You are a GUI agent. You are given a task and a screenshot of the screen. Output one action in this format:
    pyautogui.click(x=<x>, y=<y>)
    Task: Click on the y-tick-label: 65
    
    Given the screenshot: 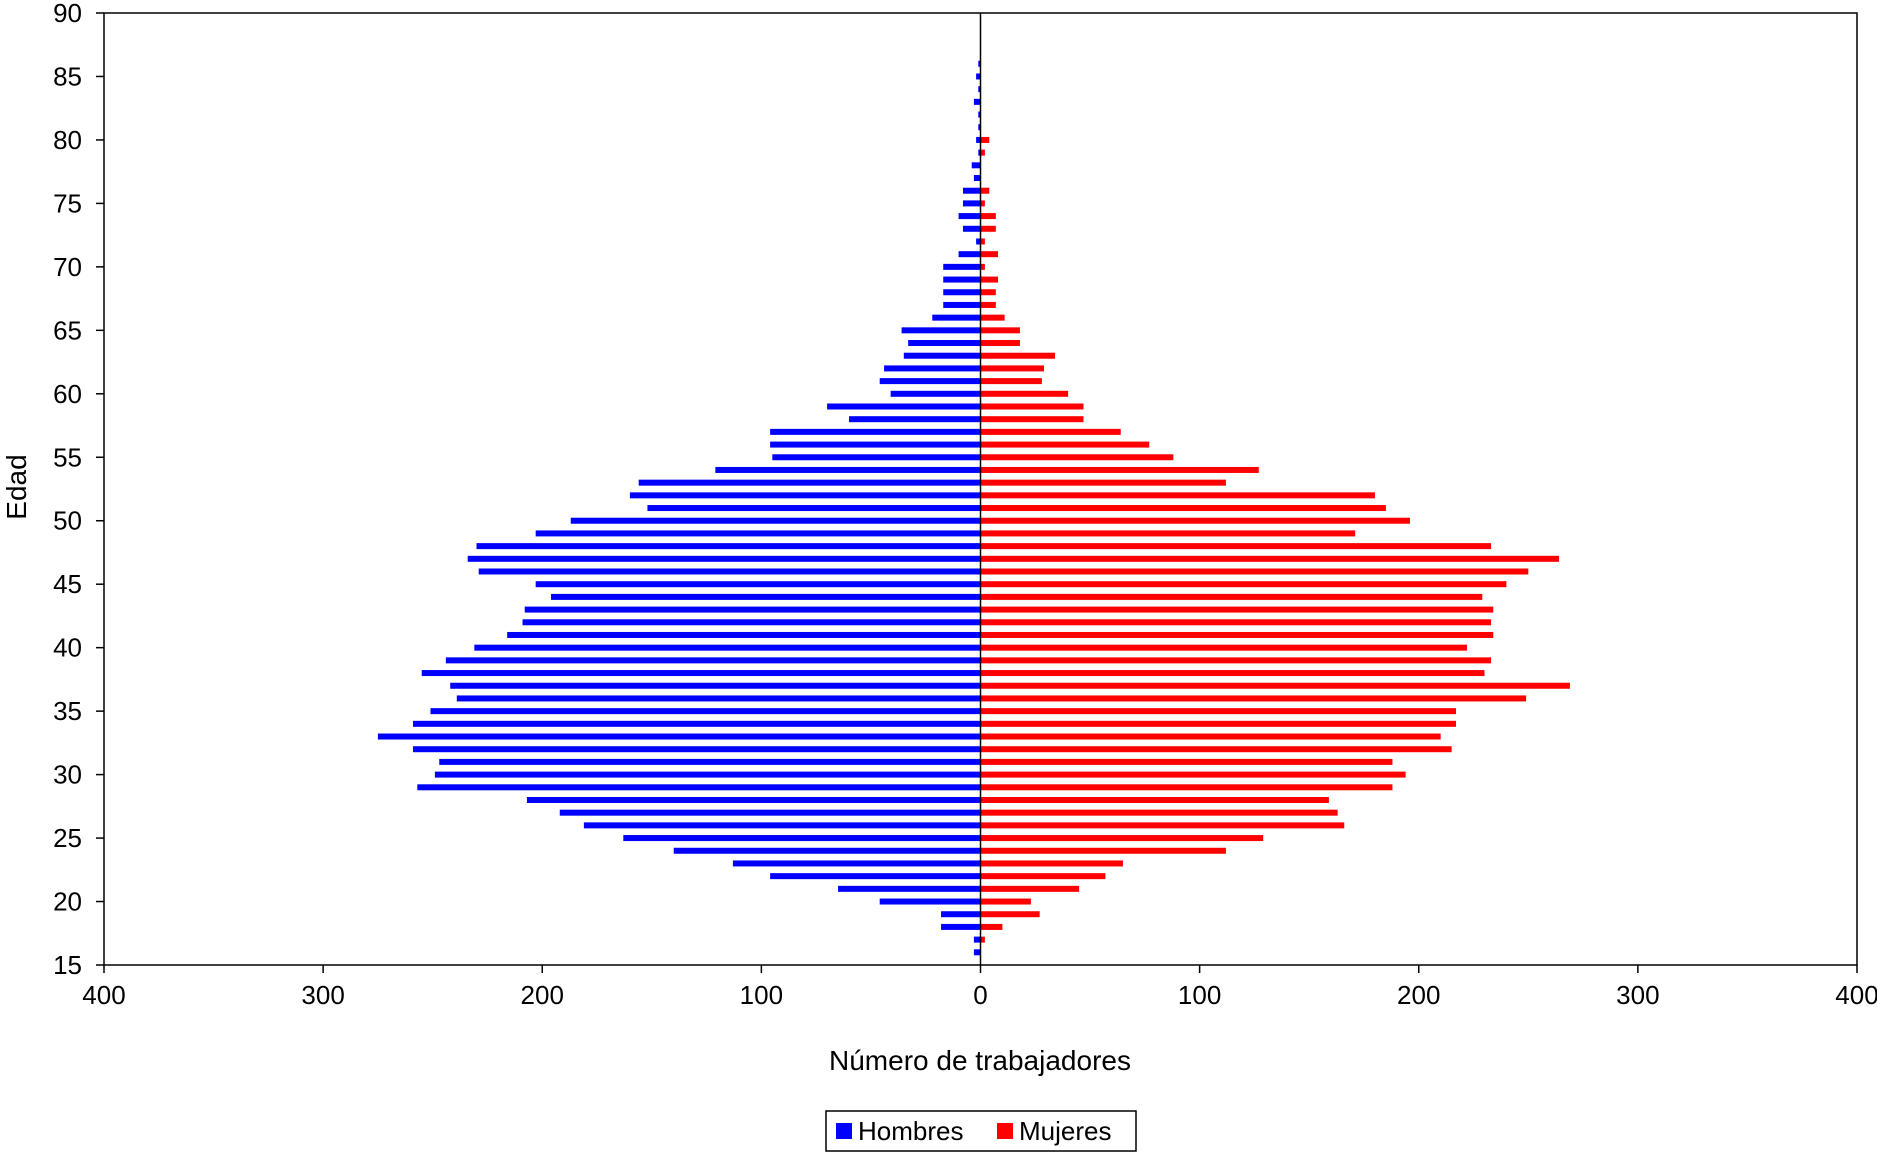 What is the action you would take?
    pyautogui.click(x=67, y=330)
    